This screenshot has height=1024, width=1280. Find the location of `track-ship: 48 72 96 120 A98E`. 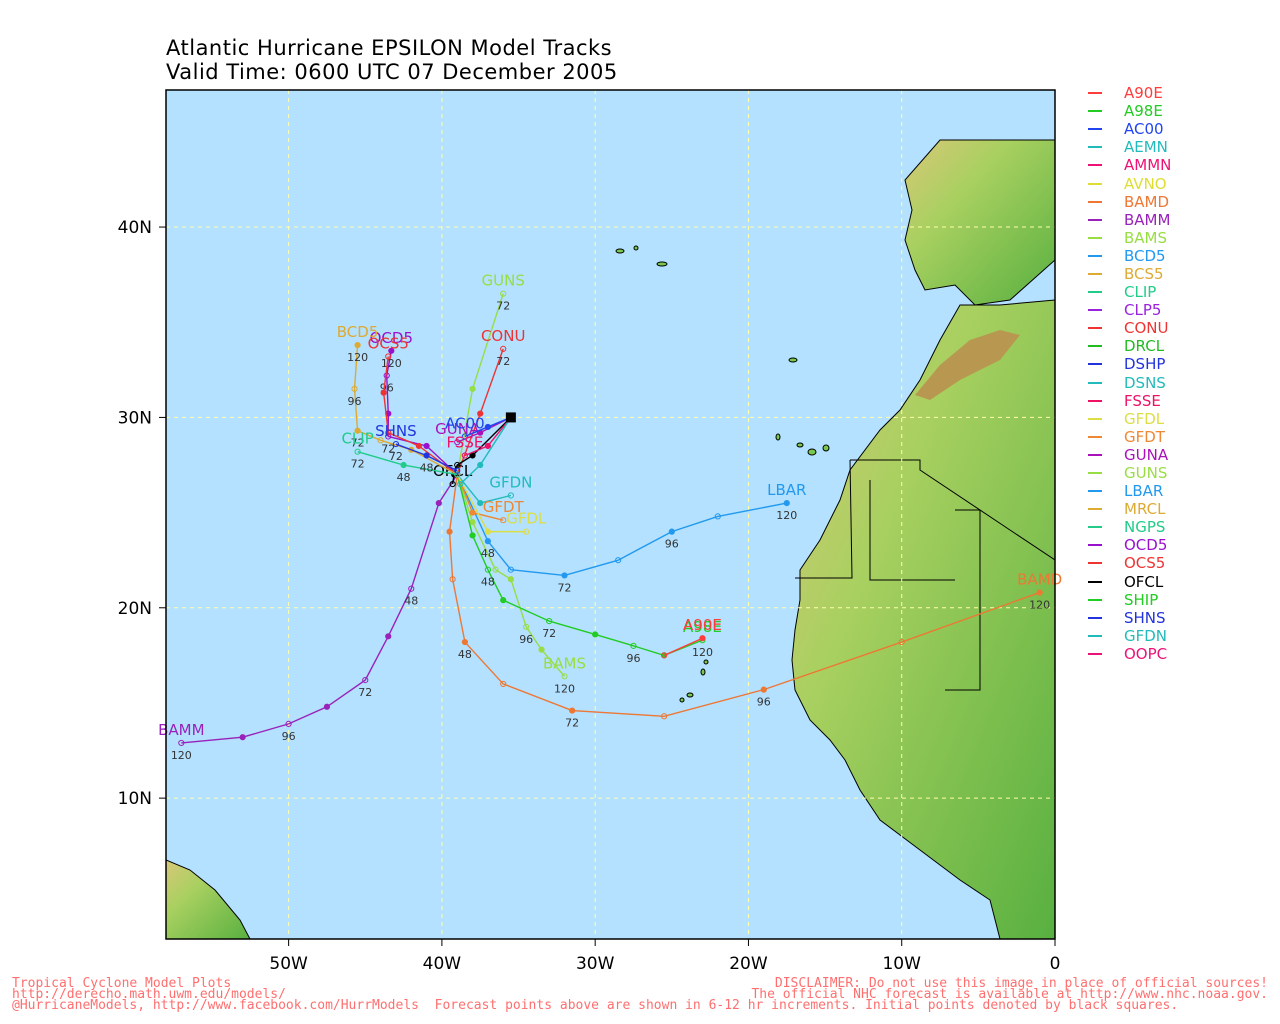

track-ship: 48 72 96 120 A98E is located at coordinates (588, 568).